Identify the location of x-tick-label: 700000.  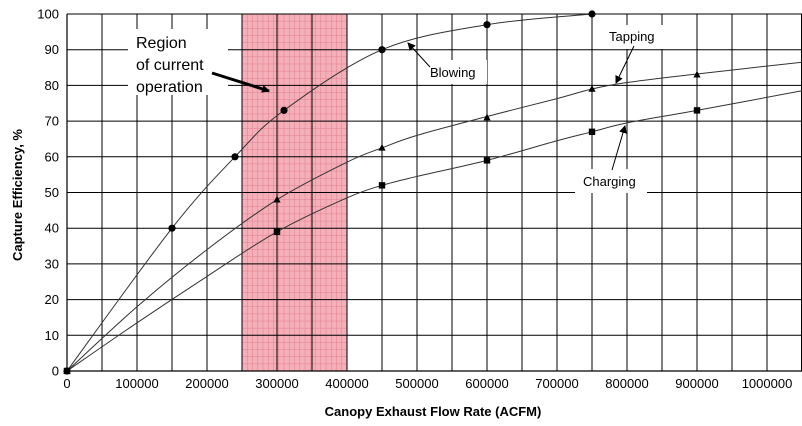
(556, 383).